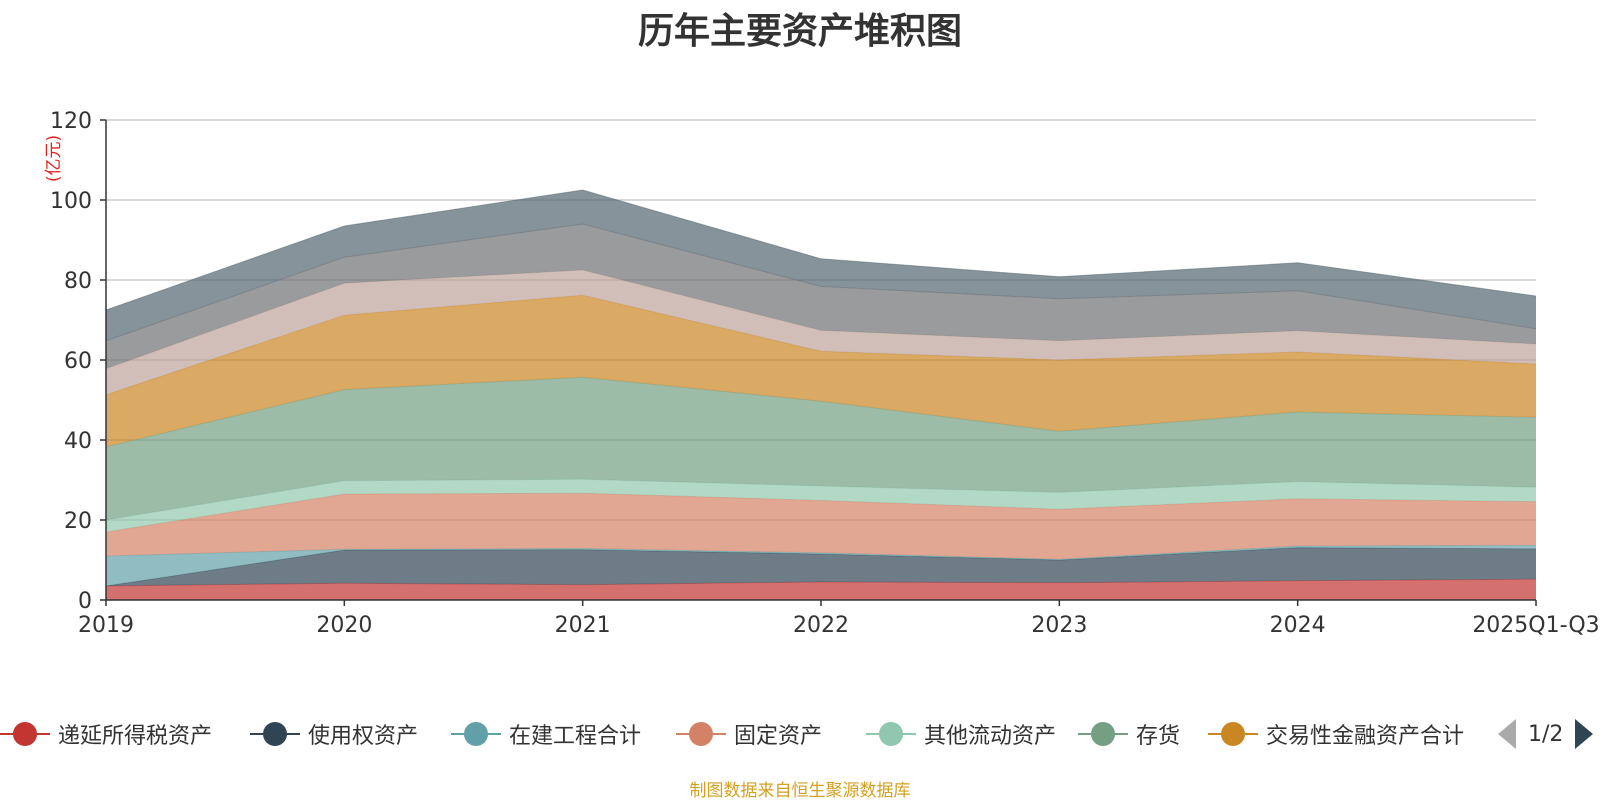 This screenshot has width=1600, height=800. Describe the element at coordinates (1507, 734) in the screenshot. I see `pager-prev-icon` at that location.